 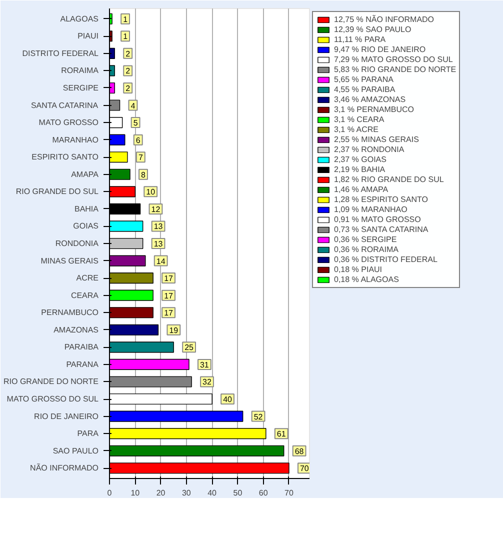 I want to click on data-label: 52, so click(x=259, y=417).